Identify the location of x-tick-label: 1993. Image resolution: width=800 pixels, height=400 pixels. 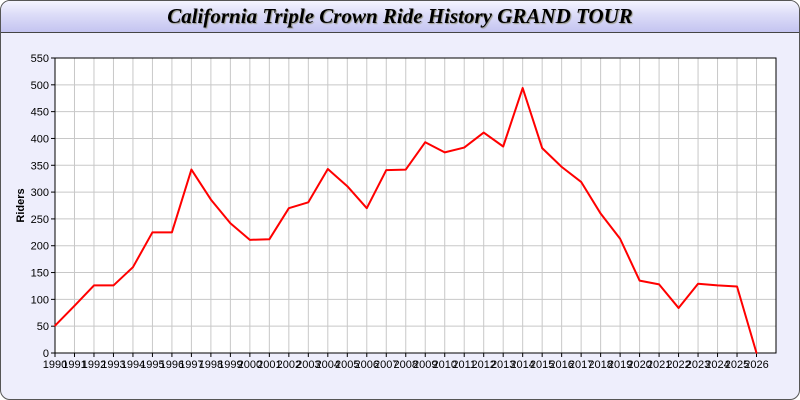
(113, 365).